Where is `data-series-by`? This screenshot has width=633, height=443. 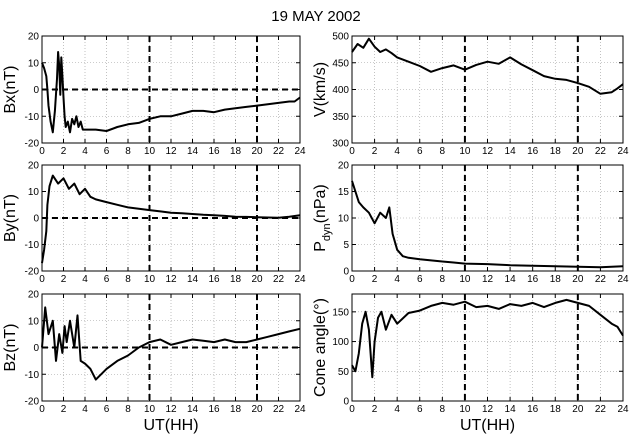
data-series-by is located at coordinates (171, 219).